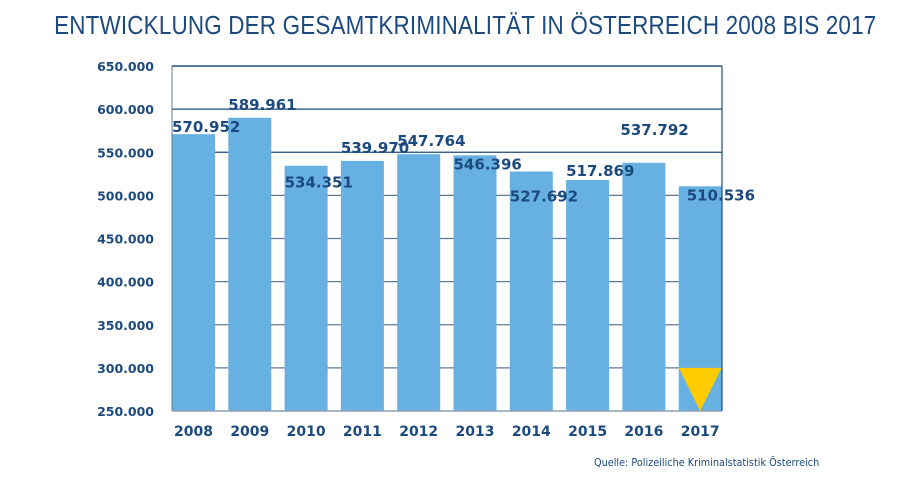  Describe the element at coordinates (488, 164) in the screenshot. I see `data-label-2013: 546.396` at that location.